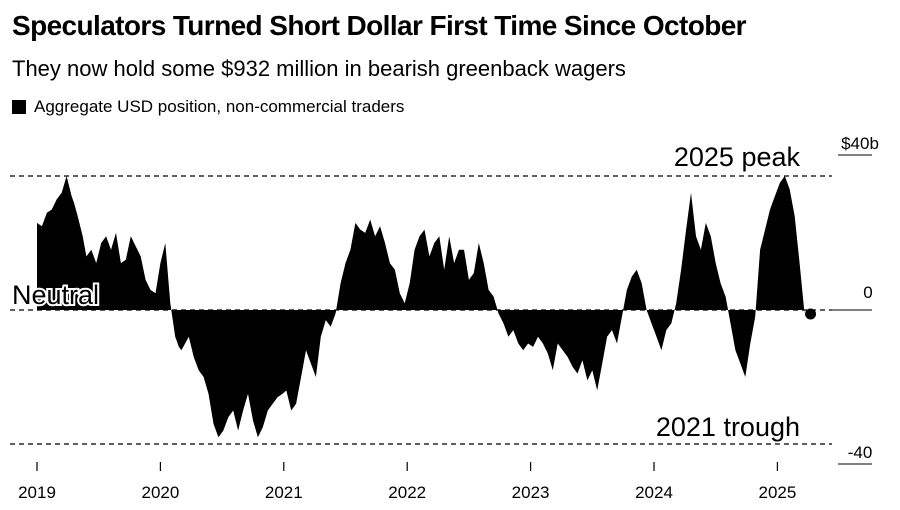  What do you see at coordinates (407, 492) in the screenshot?
I see `x-tick-label-3: 2022` at bounding box center [407, 492].